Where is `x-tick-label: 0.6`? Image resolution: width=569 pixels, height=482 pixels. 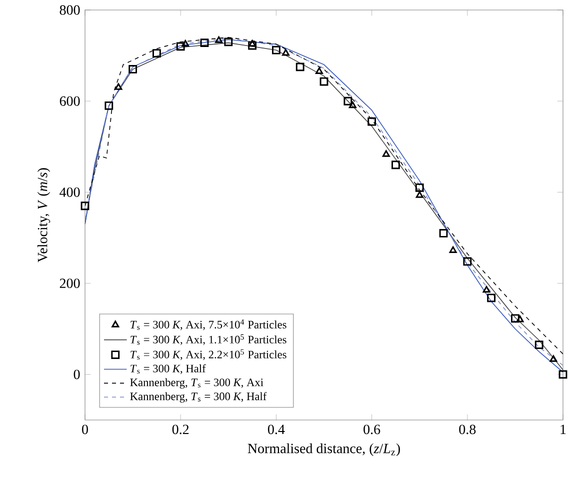
x-tick-label: 0.6 is located at coordinates (372, 429).